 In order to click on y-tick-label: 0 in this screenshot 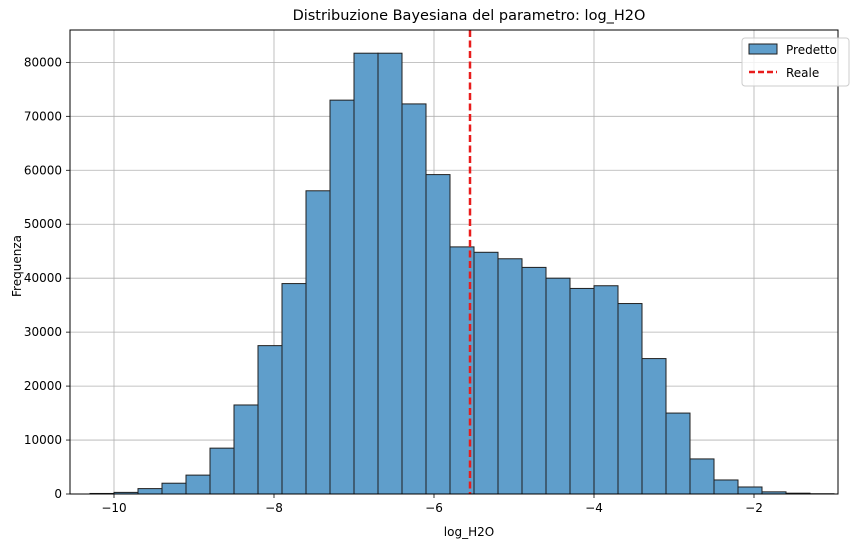, I will do `click(58, 494)`.